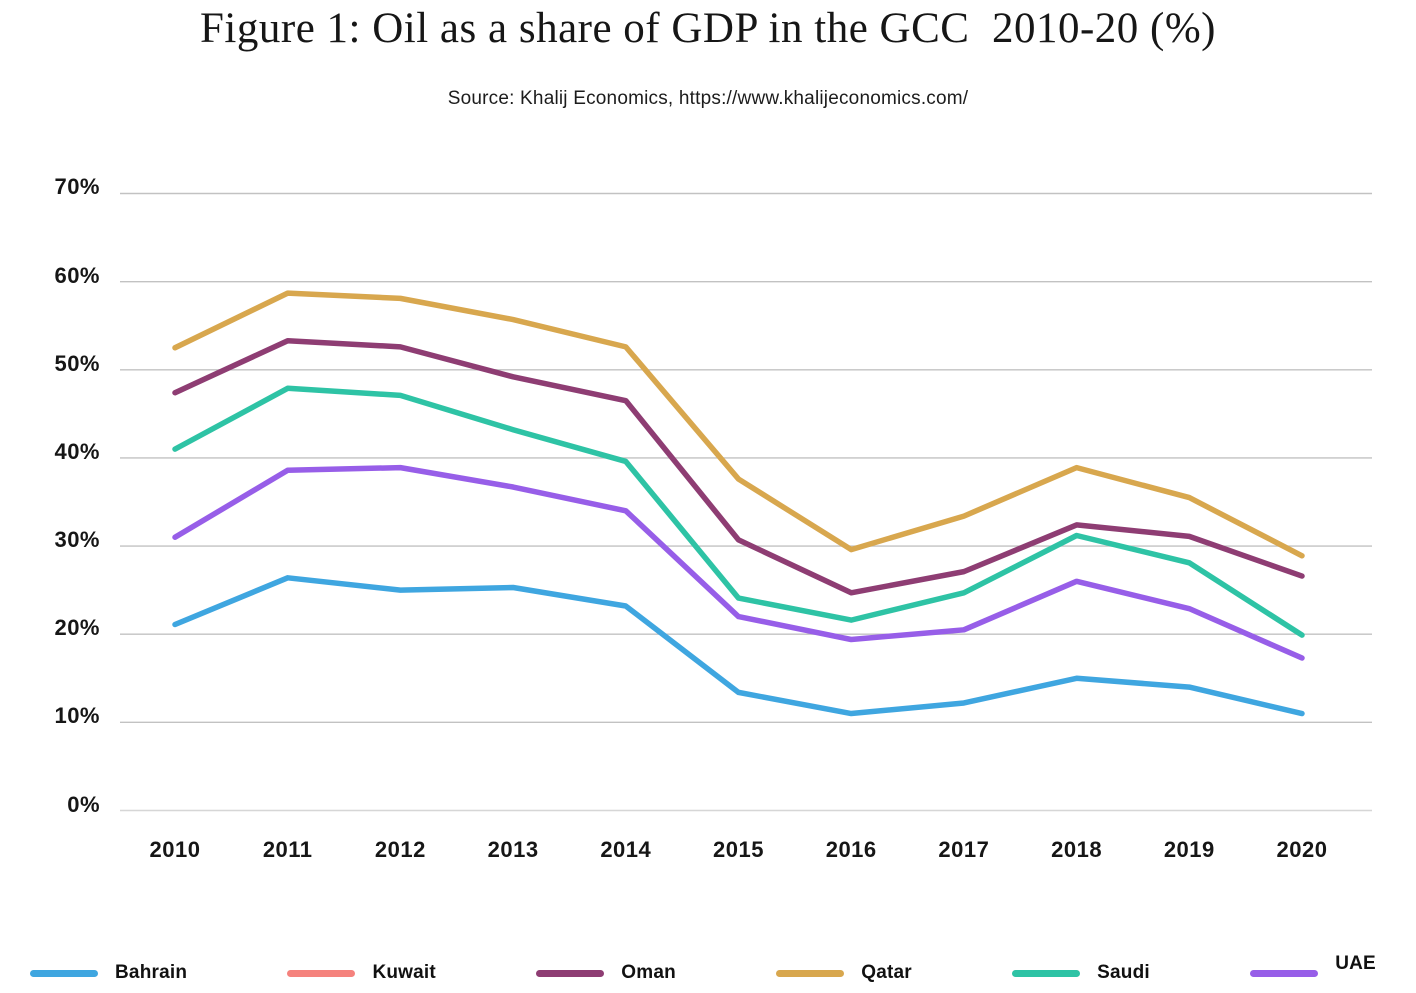 Image resolution: width=1416 pixels, height=993 pixels. What do you see at coordinates (287, 849) in the screenshot?
I see `x-axis-tick-label: 2011` at bounding box center [287, 849].